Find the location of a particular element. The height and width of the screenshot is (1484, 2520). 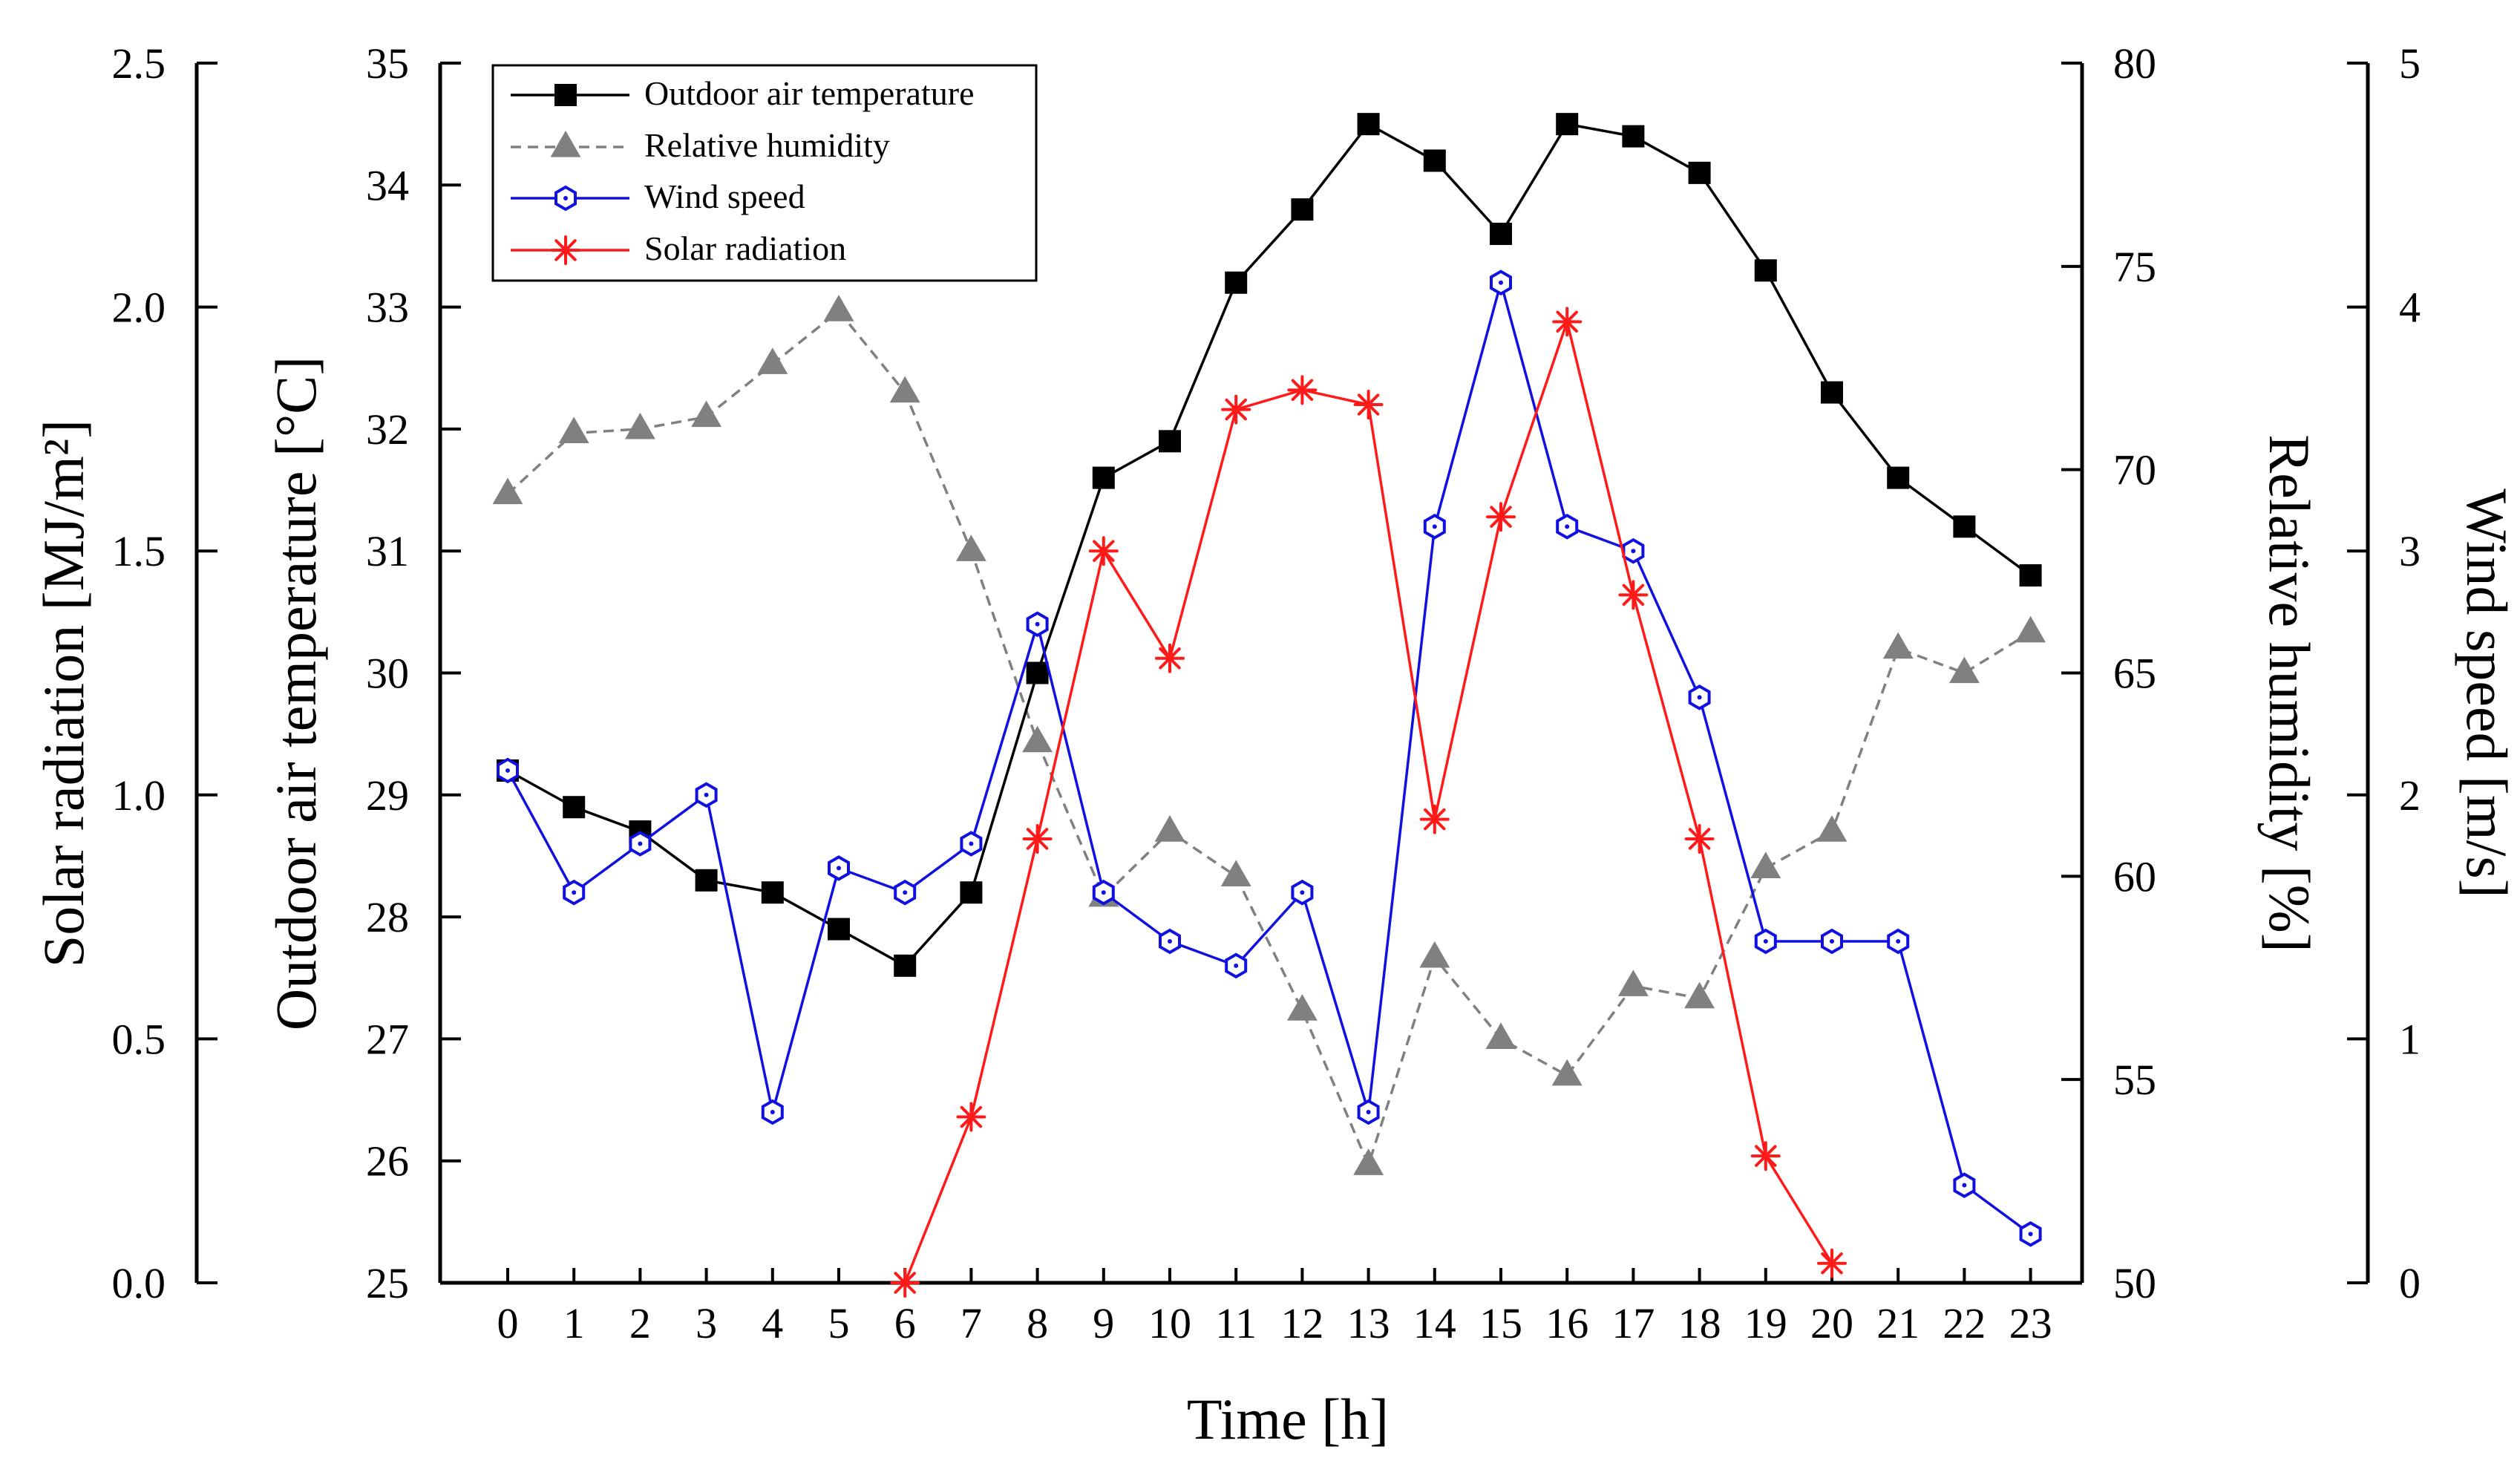

legend-box is located at coordinates (764, 173).